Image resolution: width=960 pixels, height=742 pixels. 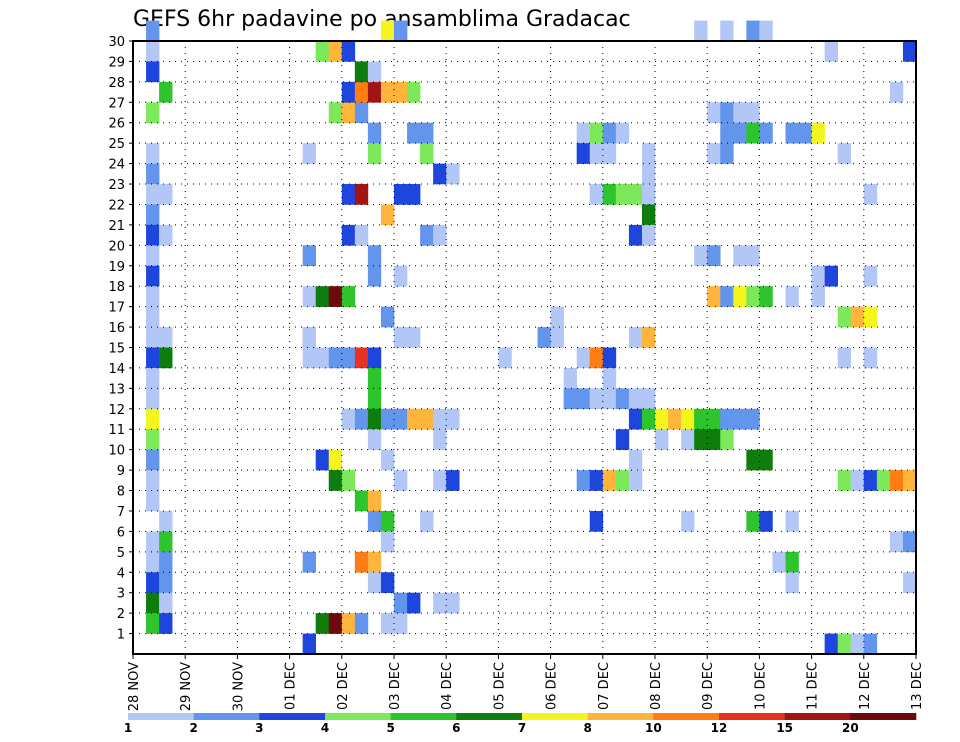 What do you see at coordinates (708, 686) in the screenshot?
I see `x-tick-label: 09 DEC` at bounding box center [708, 686].